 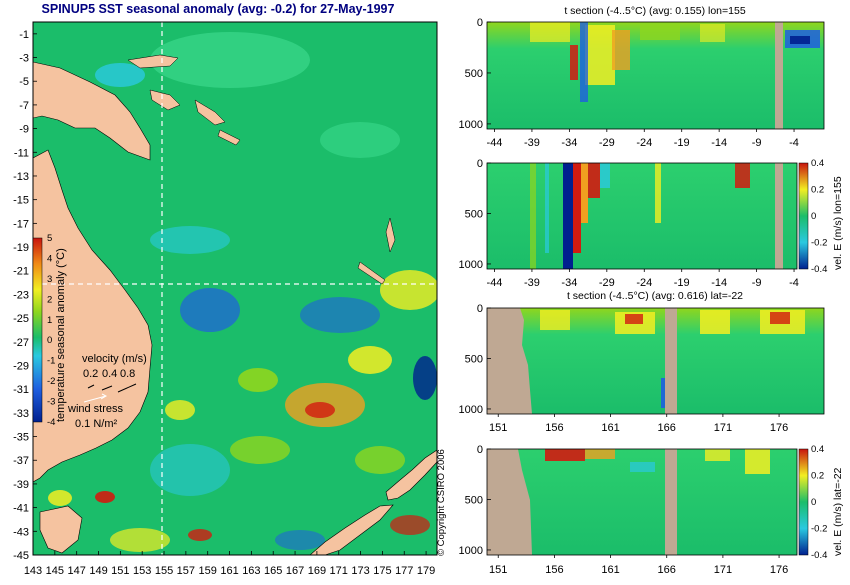 I want to click on map-lon-tick-label: 143, so click(x=33, y=571).